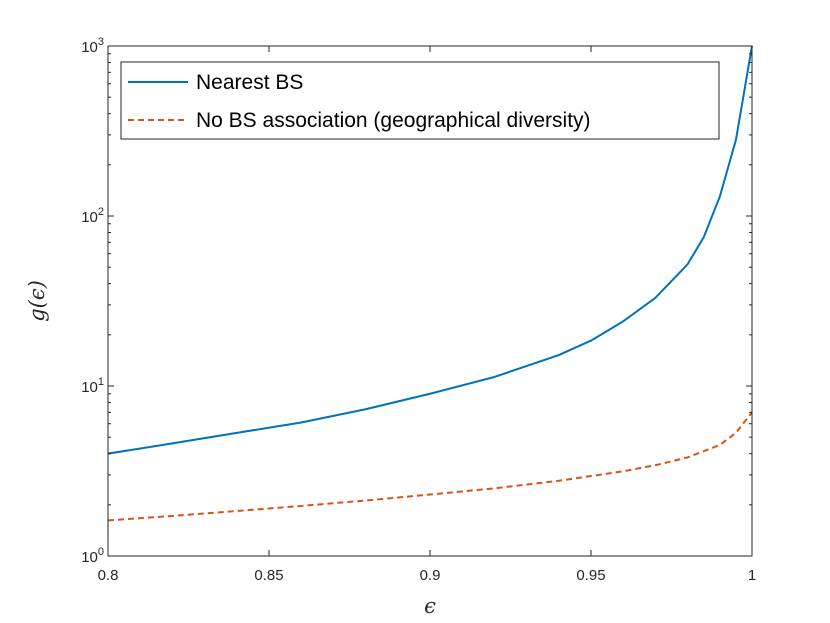 The height and width of the screenshot is (623, 830). I want to click on y-tick-label: 10³, so click(92, 46).